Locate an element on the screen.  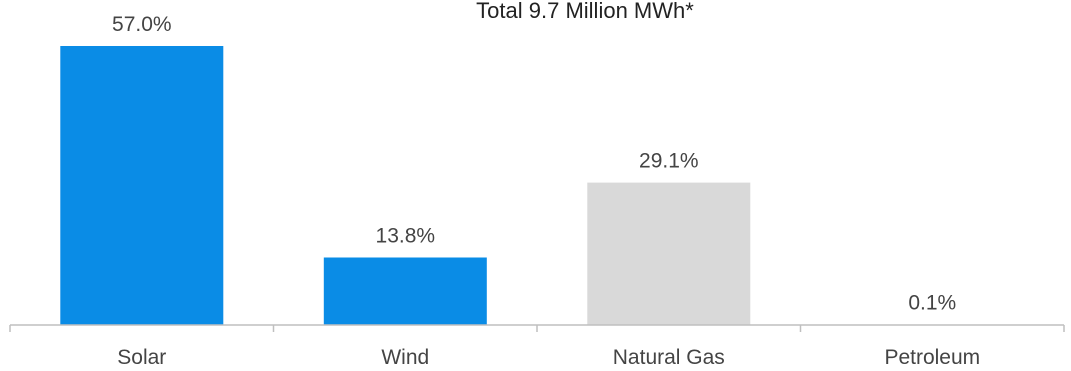
x-axis-ticks is located at coordinates (537, 328).